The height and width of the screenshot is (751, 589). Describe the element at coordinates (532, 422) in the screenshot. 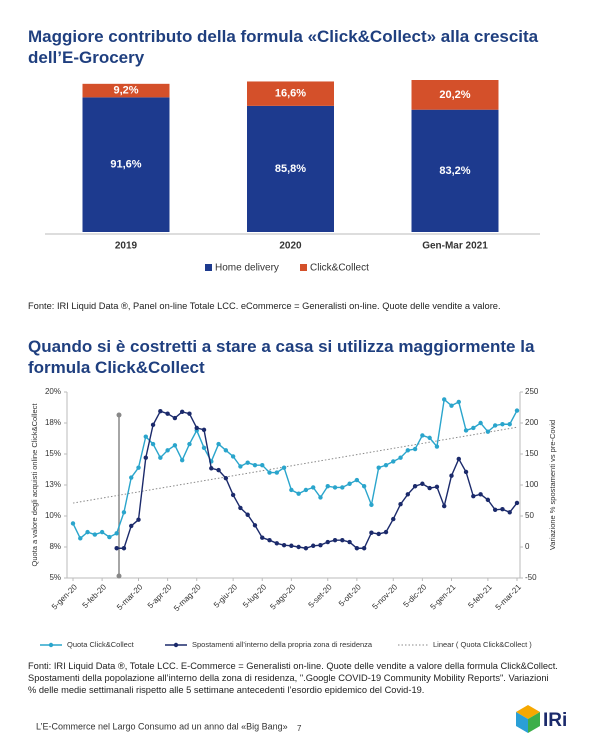

I see `y2-tick-label: 200` at that location.